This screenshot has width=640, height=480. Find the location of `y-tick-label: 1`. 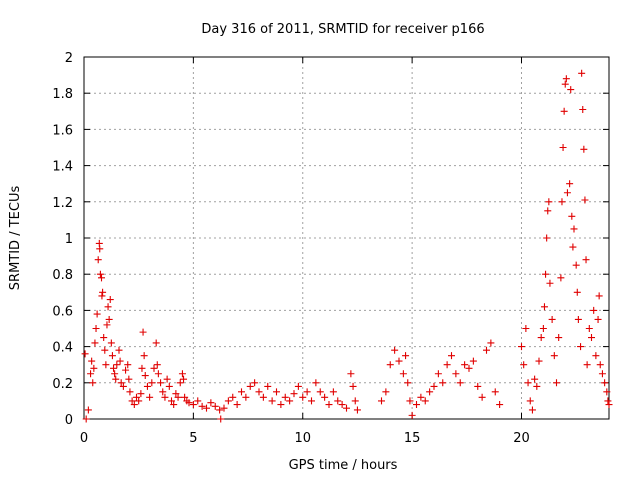

y-tick-label: 1 is located at coordinates (69, 239).